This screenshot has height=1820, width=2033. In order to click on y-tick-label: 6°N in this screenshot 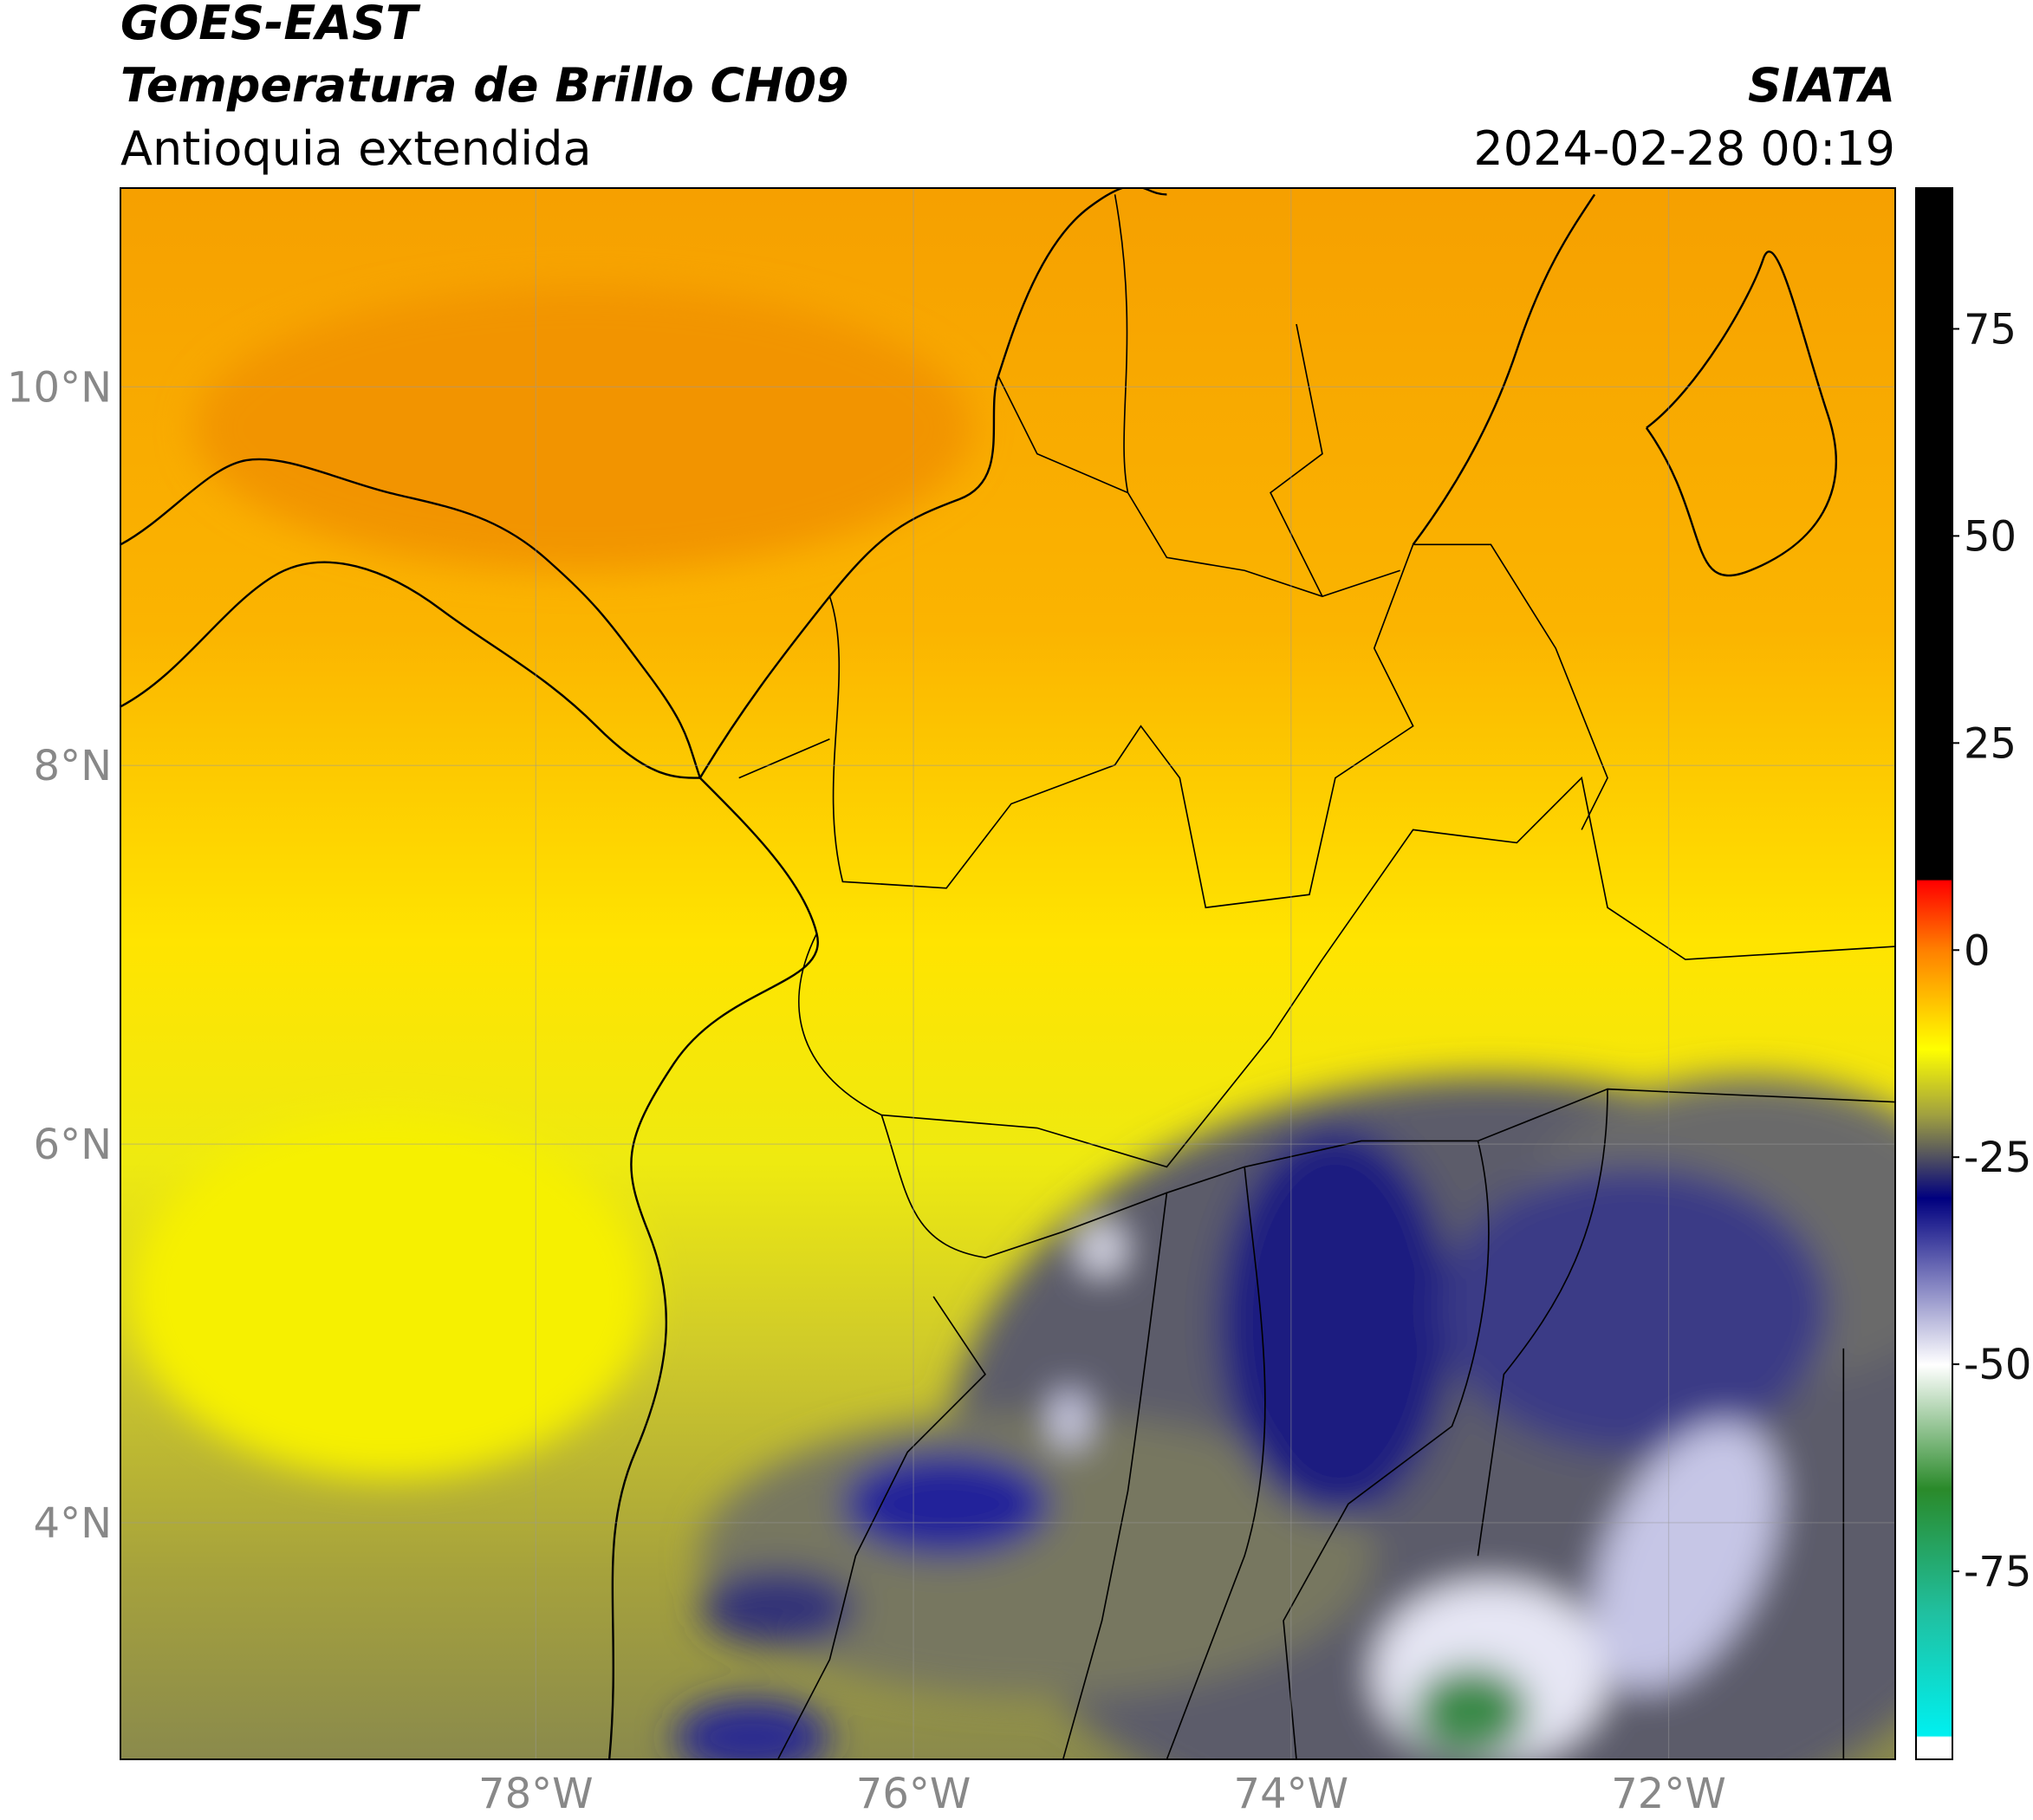, I will do `click(73, 1145)`.